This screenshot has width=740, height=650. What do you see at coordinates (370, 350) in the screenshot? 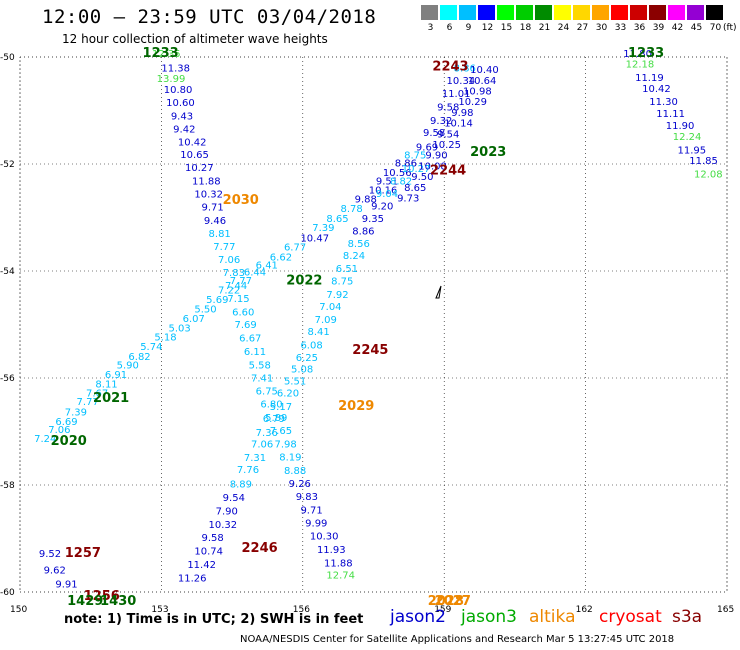
I see `pass-time-label: 2245` at bounding box center [370, 350].